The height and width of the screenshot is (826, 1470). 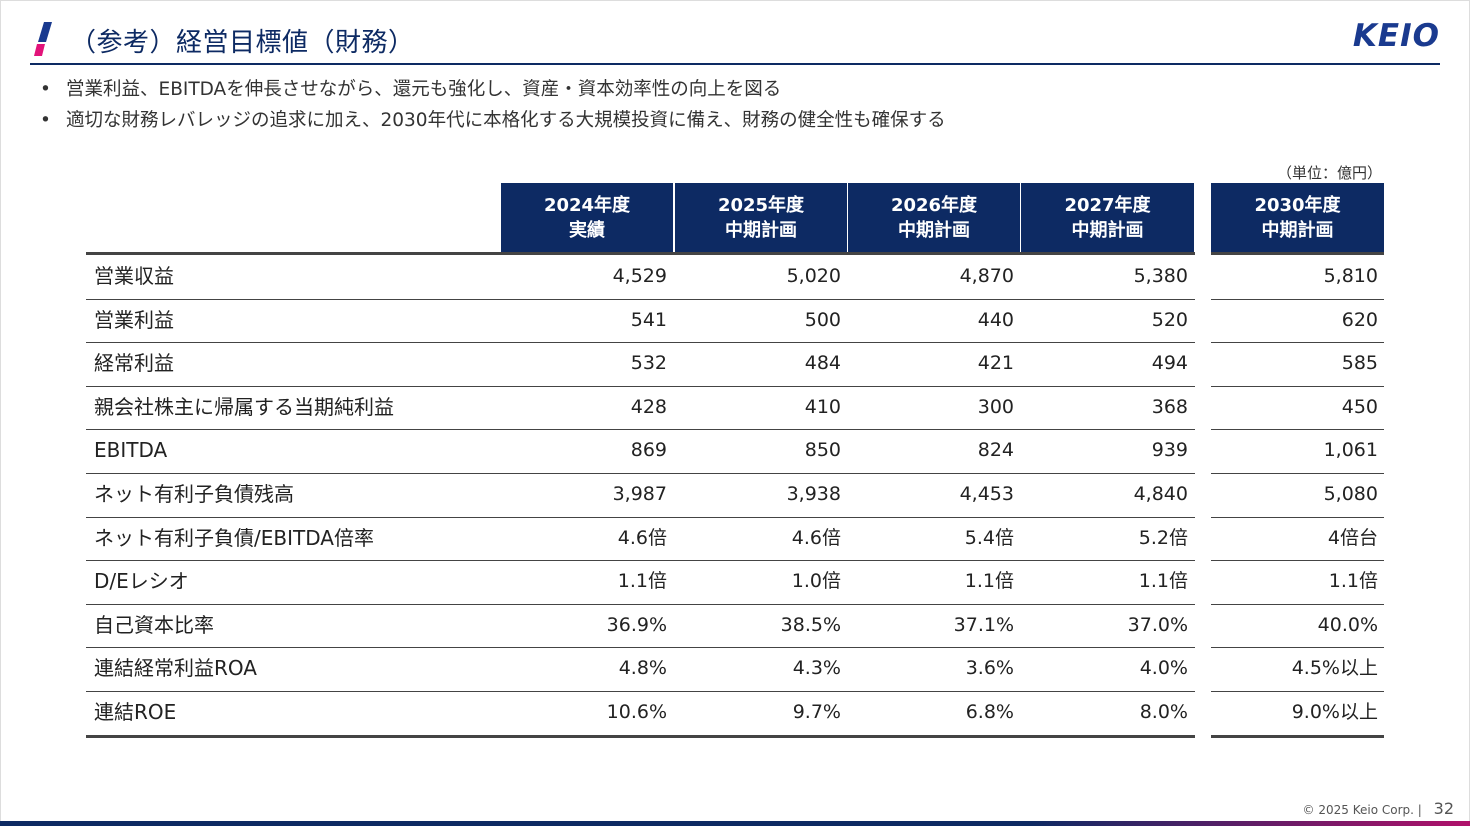 I want to click on table-row: 経常利益 532 484 421 494 585, so click(x=735, y=364).